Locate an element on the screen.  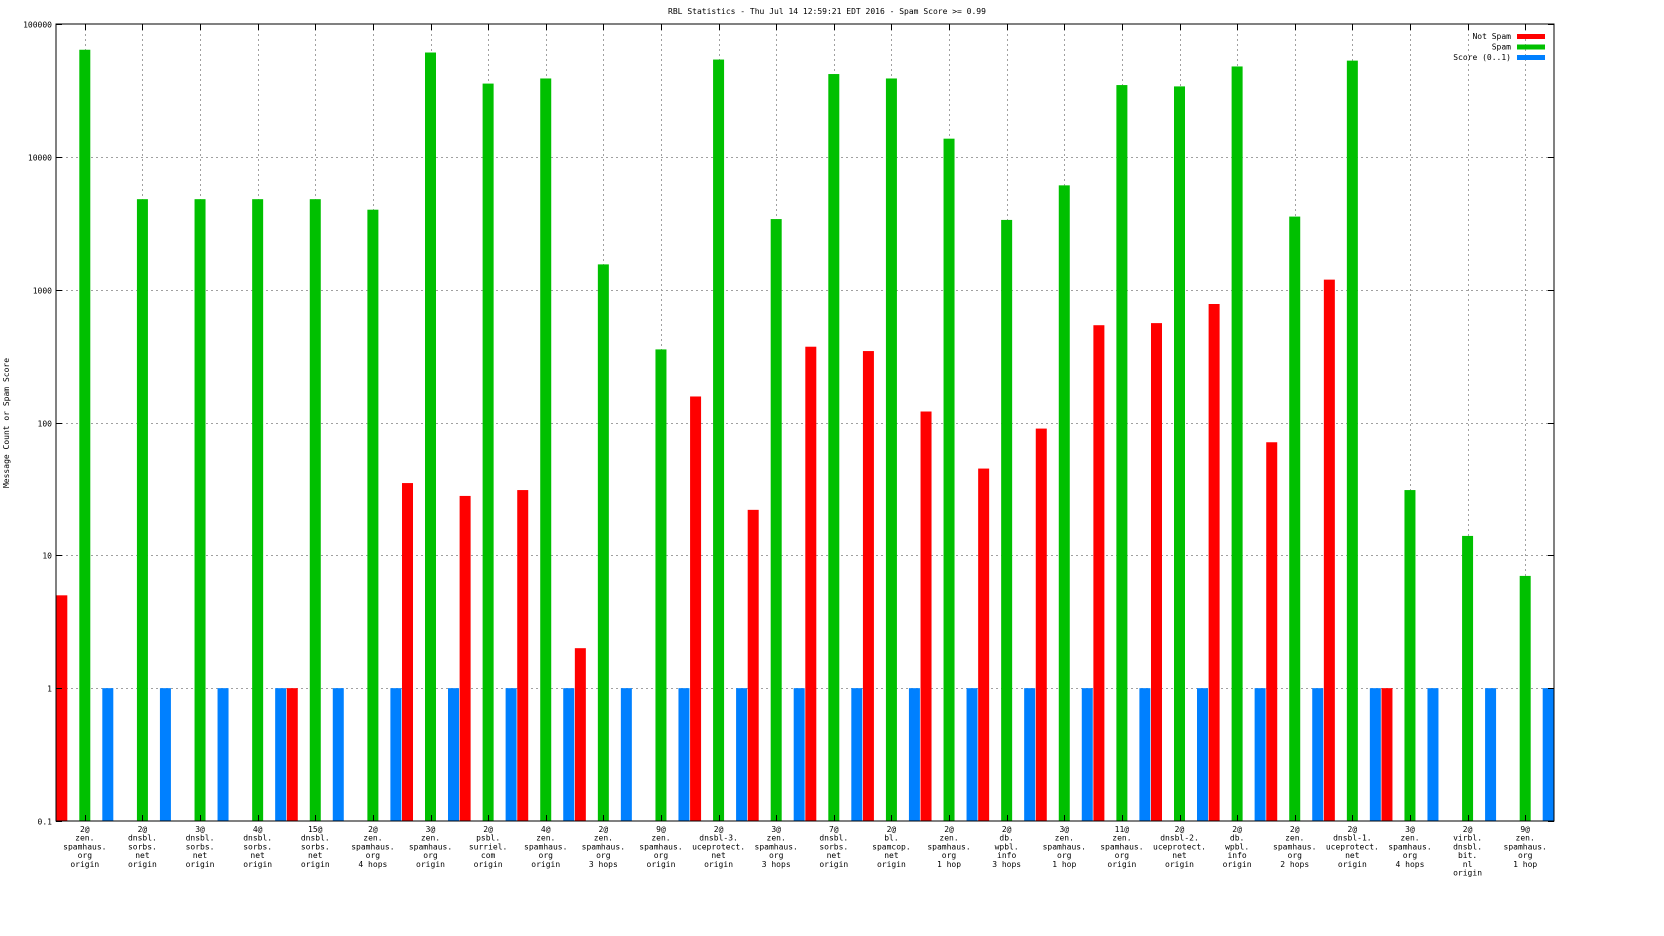
x-tick-label-line: dnsbl-2. is located at coordinates (1179, 838).